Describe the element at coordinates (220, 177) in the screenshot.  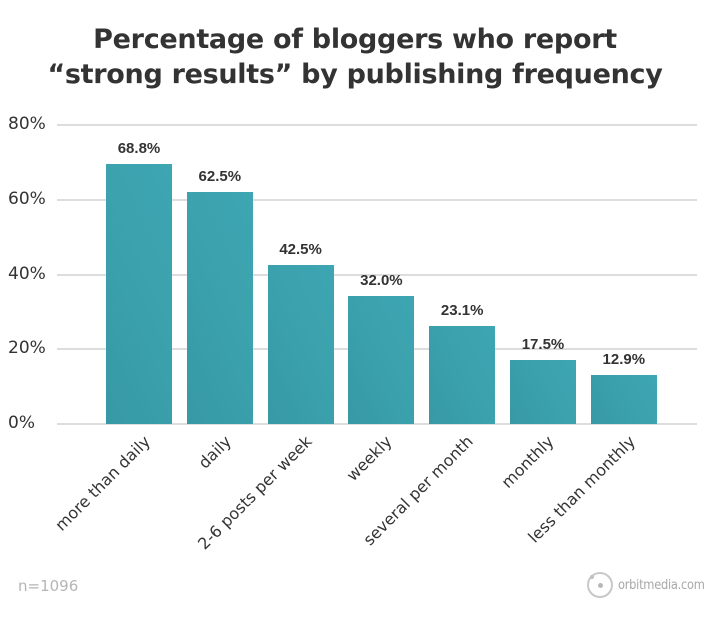
I see `bar-value-label: 62.5%` at that location.